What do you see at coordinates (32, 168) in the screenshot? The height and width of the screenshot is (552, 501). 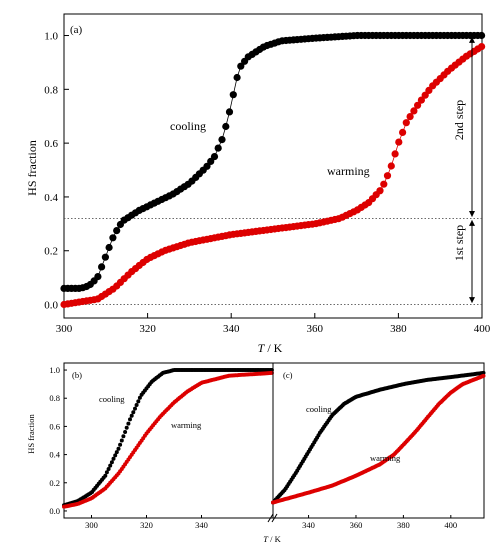 I see `panel-a-ylabel: HS fraction` at bounding box center [32, 168].